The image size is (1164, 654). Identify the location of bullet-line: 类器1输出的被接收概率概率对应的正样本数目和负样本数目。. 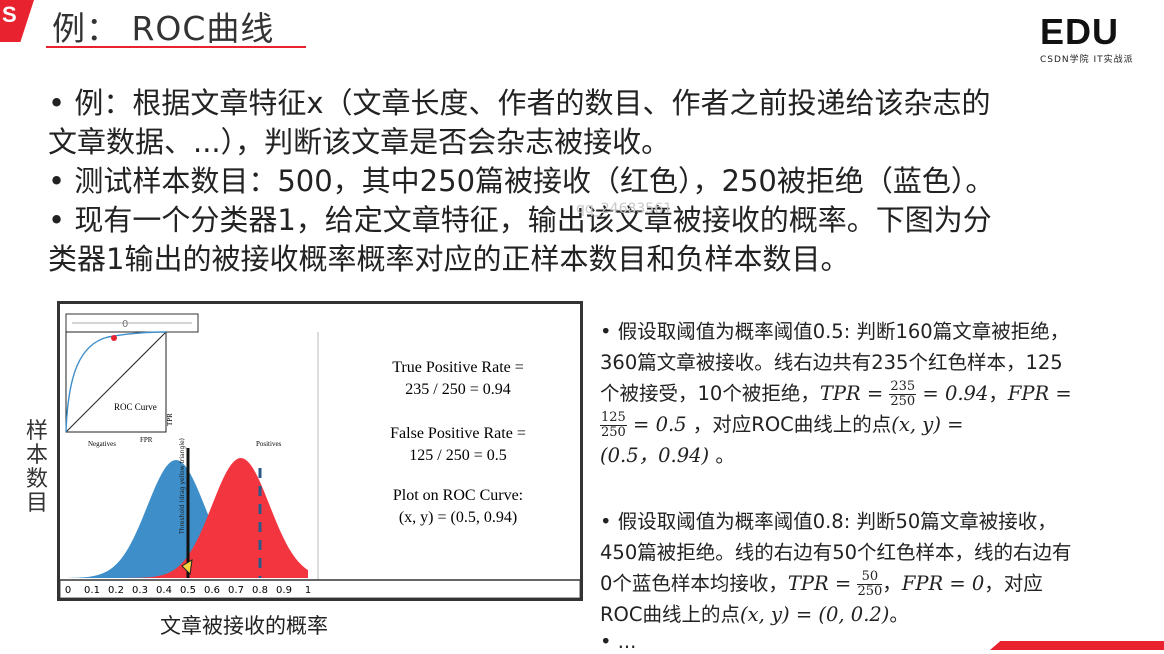
(449, 259).